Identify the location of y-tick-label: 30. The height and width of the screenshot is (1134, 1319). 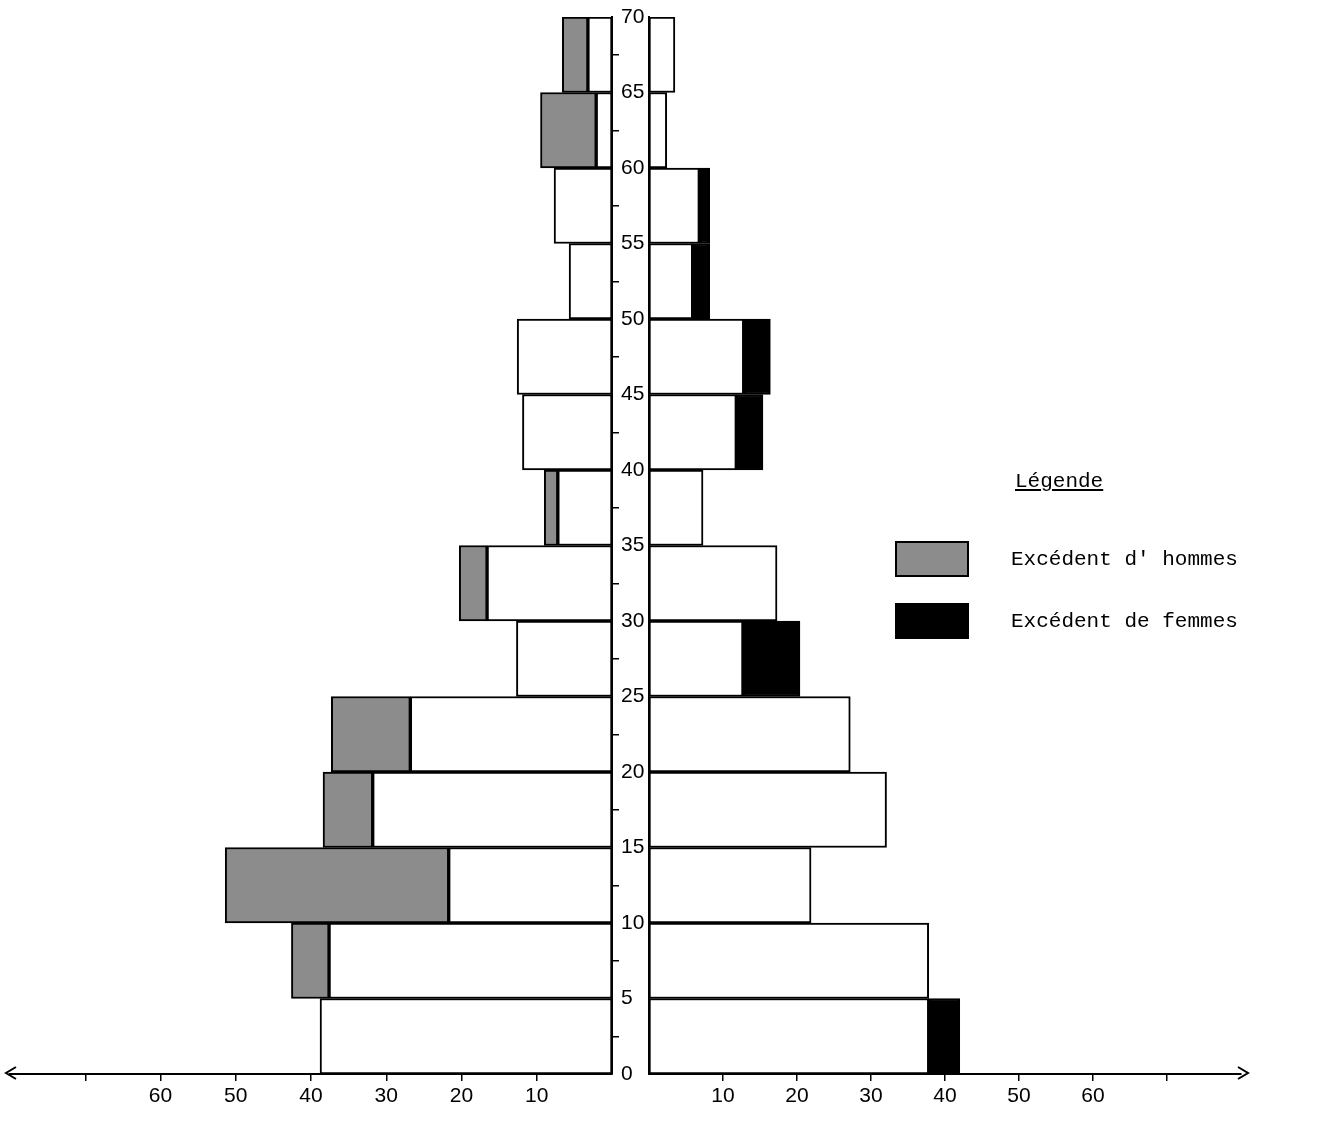
(633, 619).